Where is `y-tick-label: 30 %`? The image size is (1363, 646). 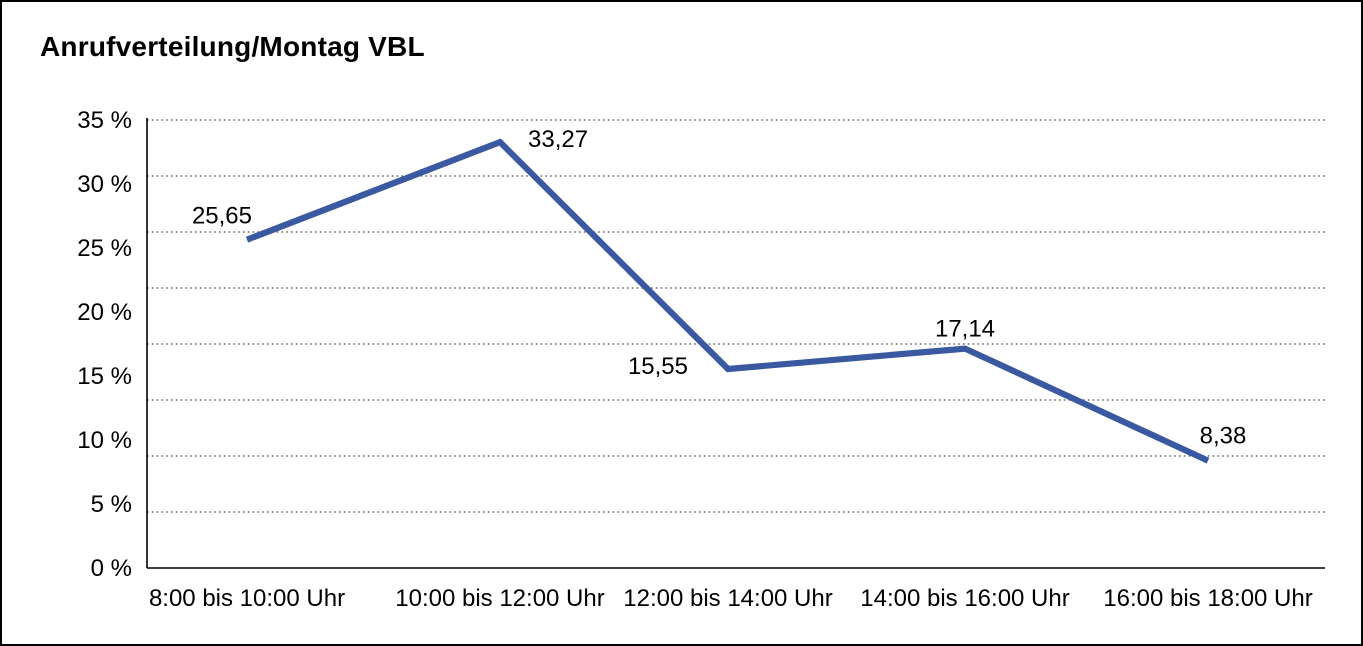
y-tick-label: 30 % is located at coordinates (104, 184).